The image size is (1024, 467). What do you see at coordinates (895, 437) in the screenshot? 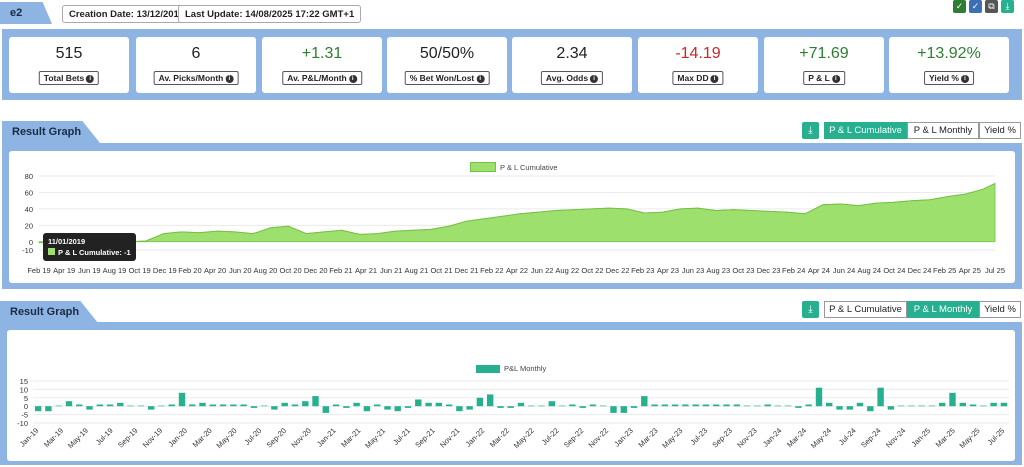
I see `x-tick-label: Nov-24` at bounding box center [895, 437].